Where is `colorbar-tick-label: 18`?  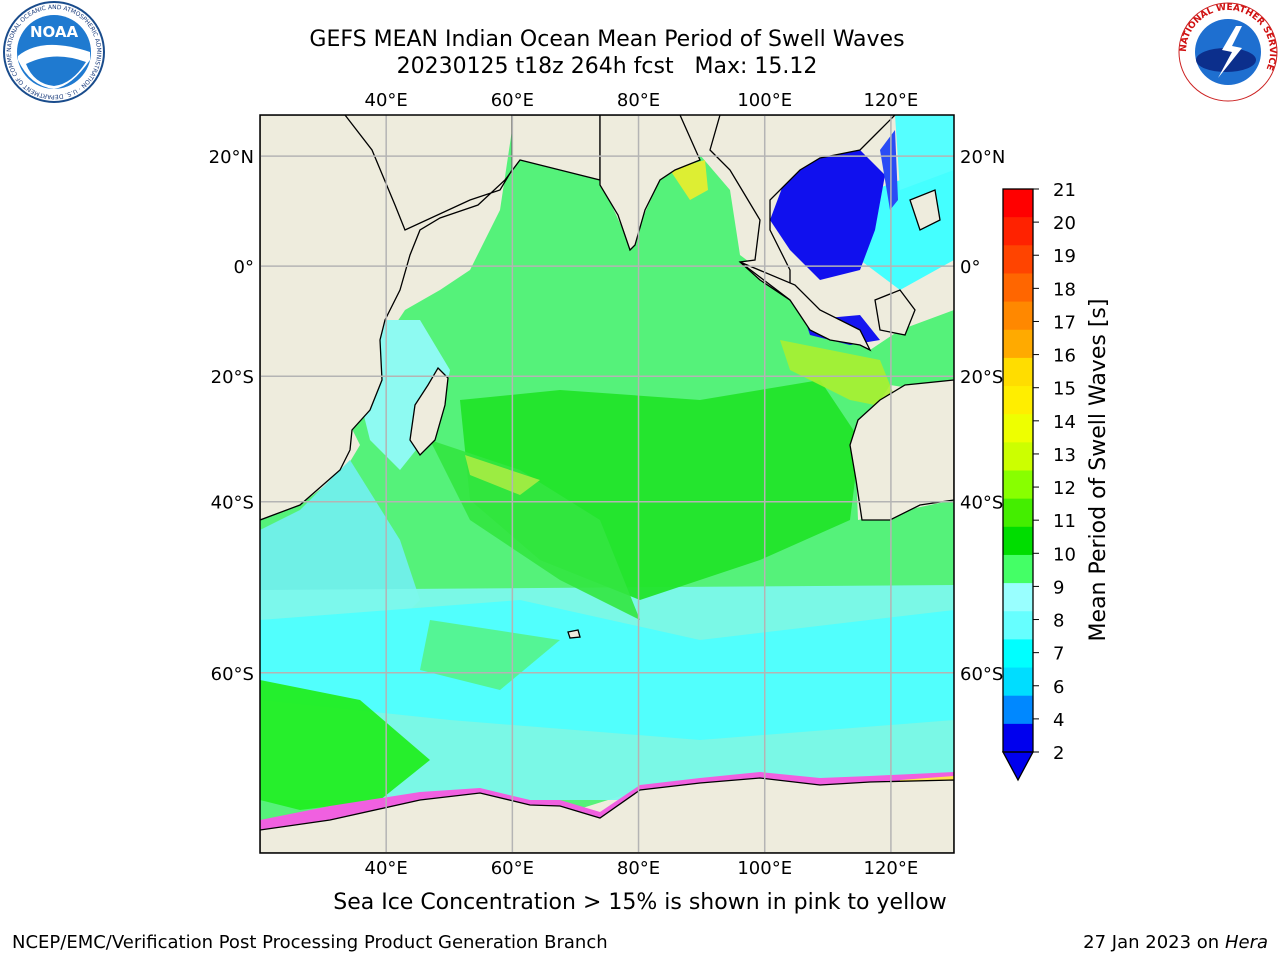
colorbar-tick-label: 18 is located at coordinates (1064, 289).